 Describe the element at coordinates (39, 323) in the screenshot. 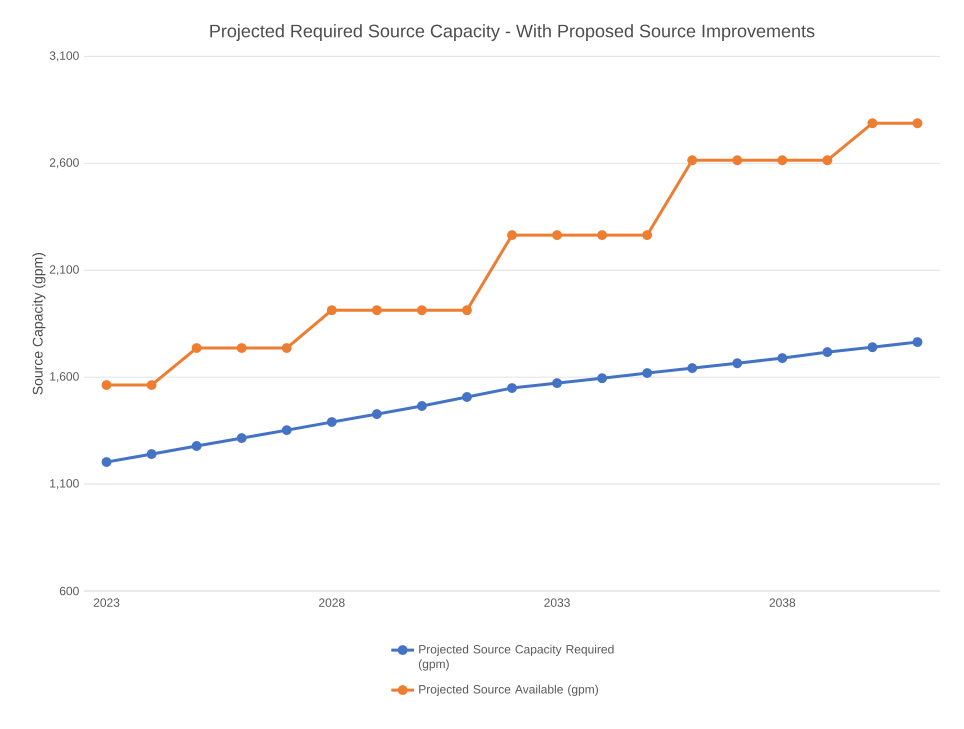

I see `y-axis-title: Source Capacity (gpm)` at that location.